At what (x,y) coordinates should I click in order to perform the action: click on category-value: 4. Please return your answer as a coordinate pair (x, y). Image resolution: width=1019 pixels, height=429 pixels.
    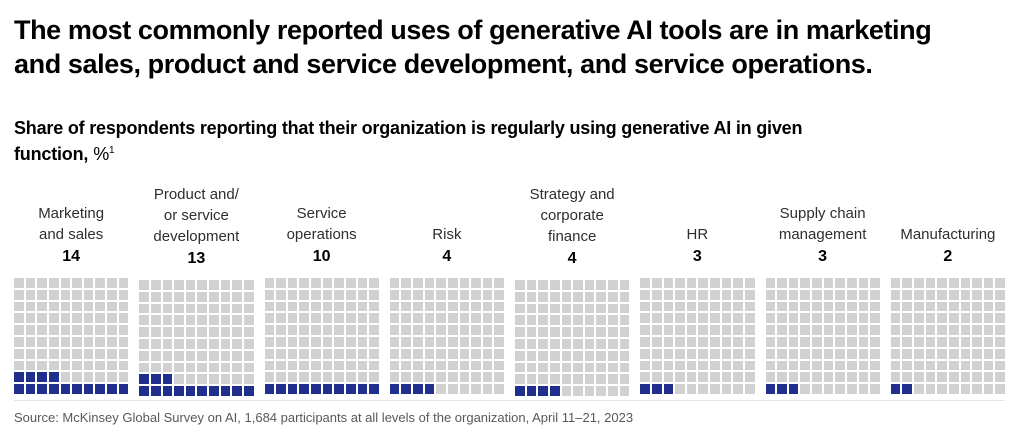
    Looking at the image, I should click on (572, 258).